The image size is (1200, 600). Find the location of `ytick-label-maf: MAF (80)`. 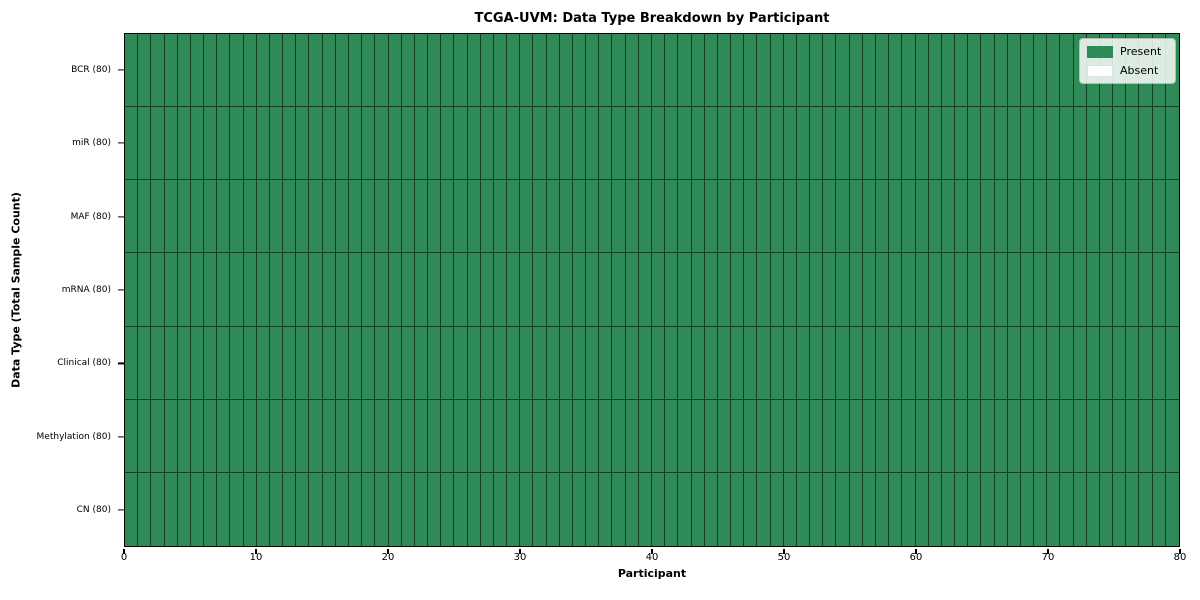

ytick-label-maf: MAF (80) is located at coordinates (90, 216).